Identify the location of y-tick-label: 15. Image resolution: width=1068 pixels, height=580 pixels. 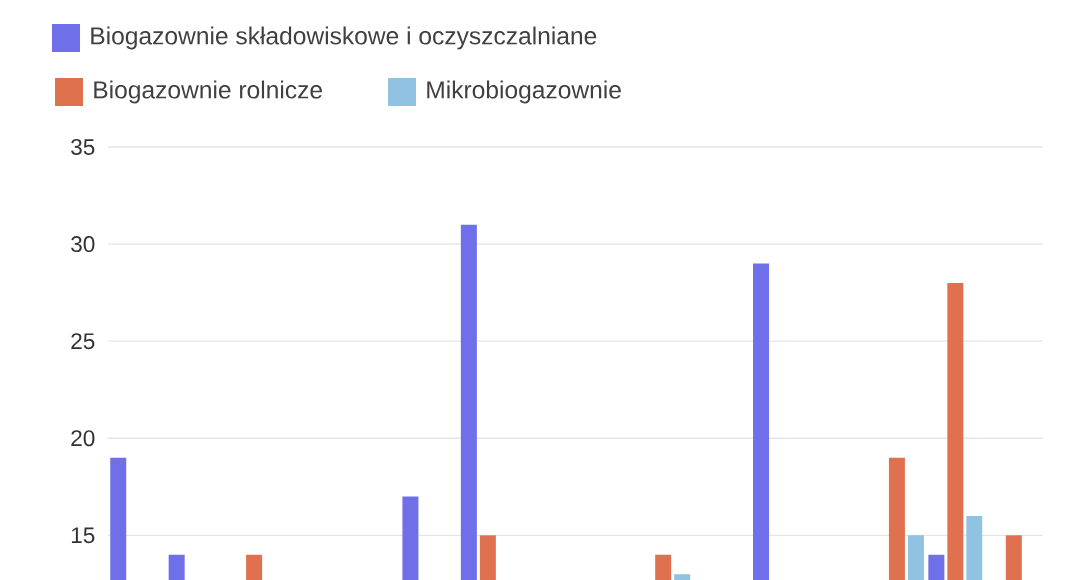
(83, 535).